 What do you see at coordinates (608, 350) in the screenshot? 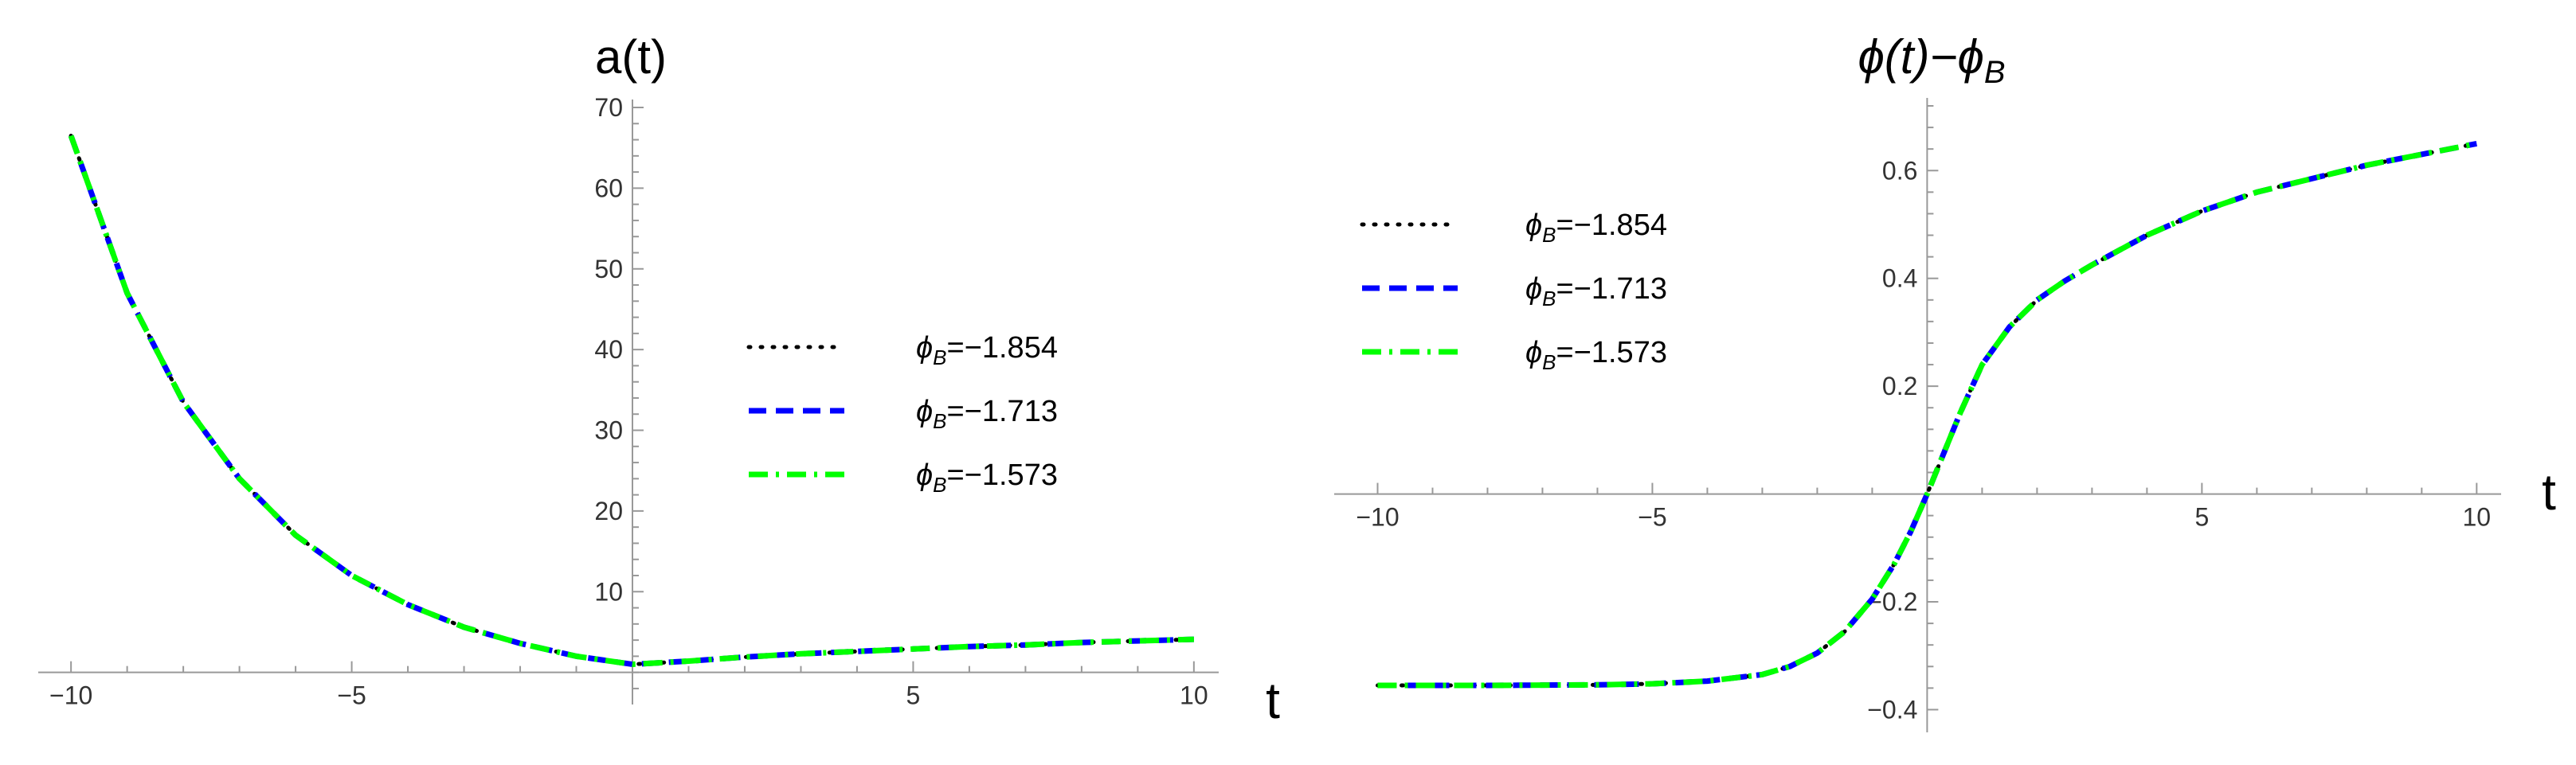
I see `y-tick-label: 40` at bounding box center [608, 350].